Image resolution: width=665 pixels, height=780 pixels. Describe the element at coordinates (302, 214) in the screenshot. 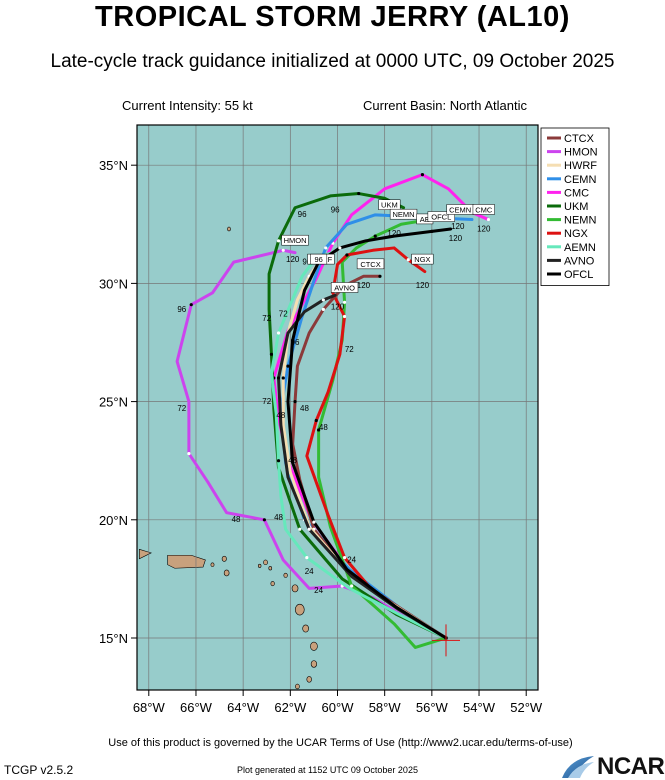

I see `hour-label-ukm-1: 96` at that location.